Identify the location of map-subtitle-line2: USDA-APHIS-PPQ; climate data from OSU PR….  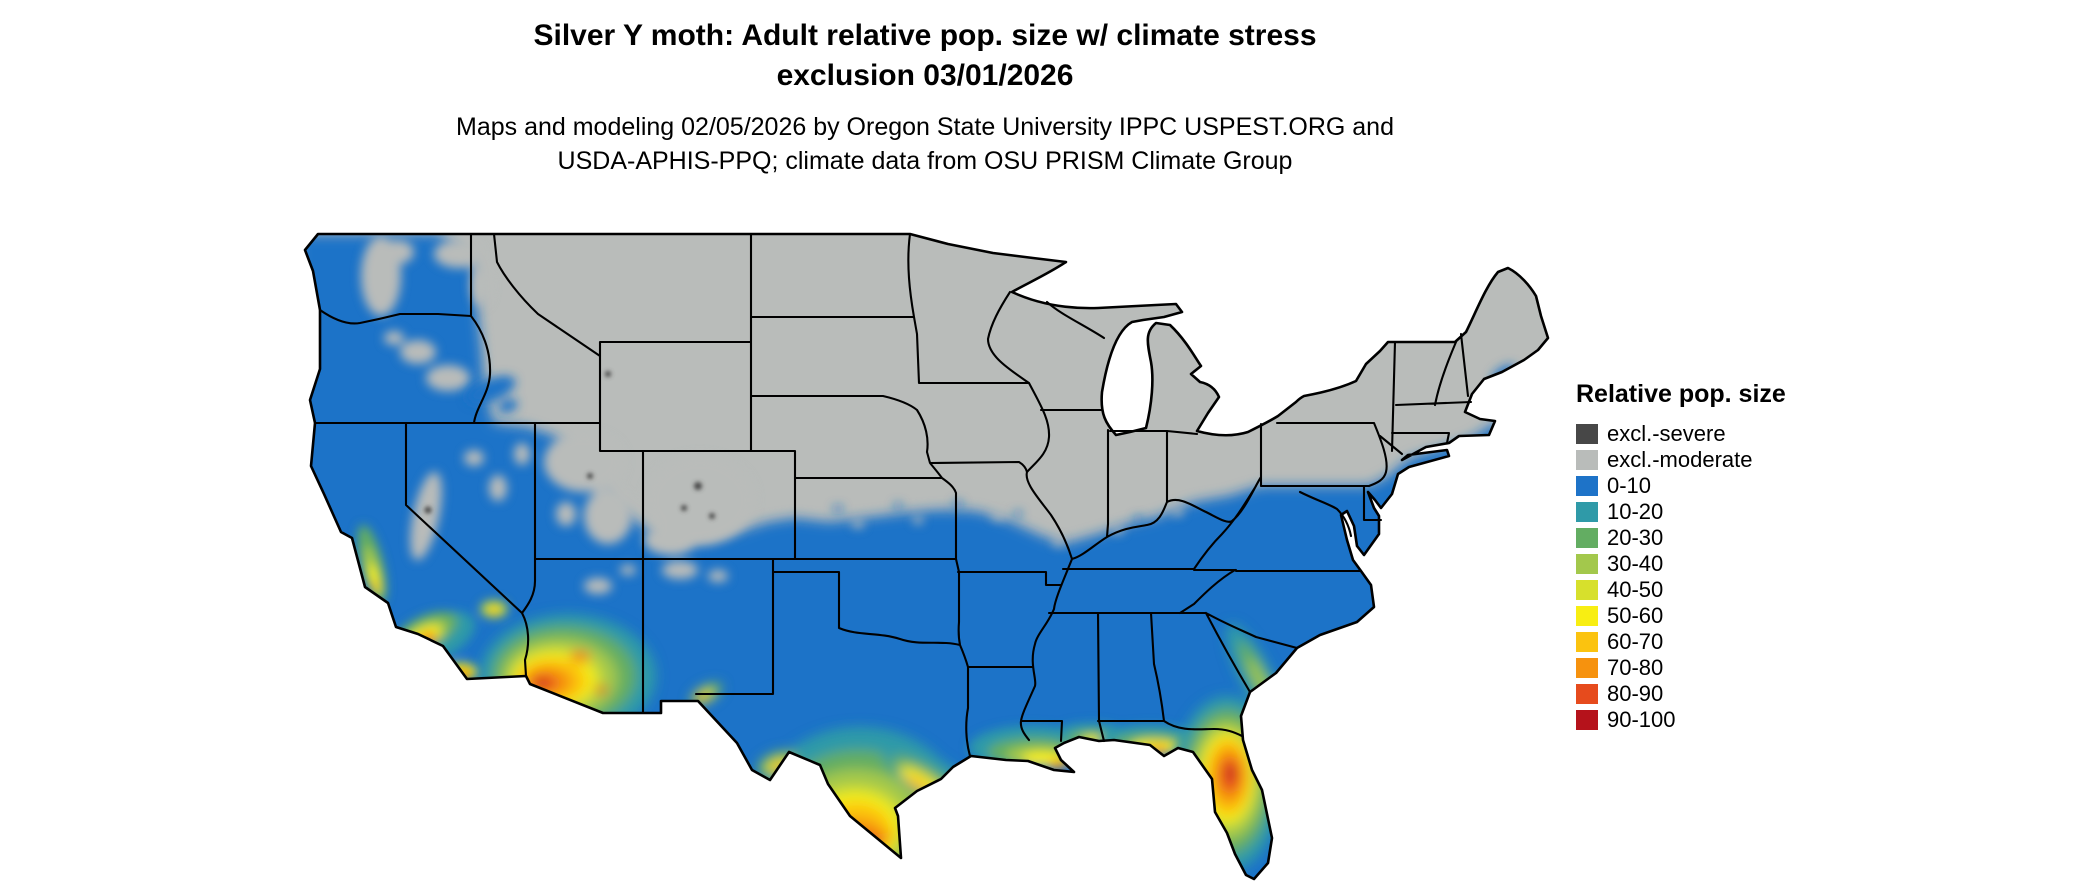
(925, 161).